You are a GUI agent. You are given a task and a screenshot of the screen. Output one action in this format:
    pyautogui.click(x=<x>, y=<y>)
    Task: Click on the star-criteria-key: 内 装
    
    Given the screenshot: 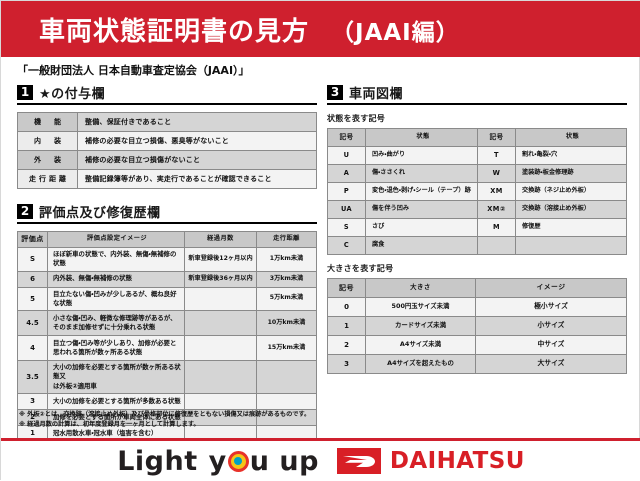 What is the action you would take?
    pyautogui.click(x=47, y=141)
    